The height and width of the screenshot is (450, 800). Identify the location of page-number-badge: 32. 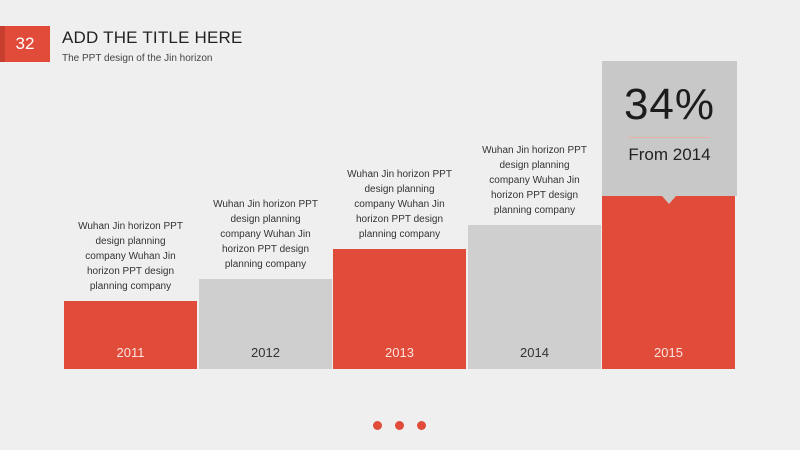
(25, 44).